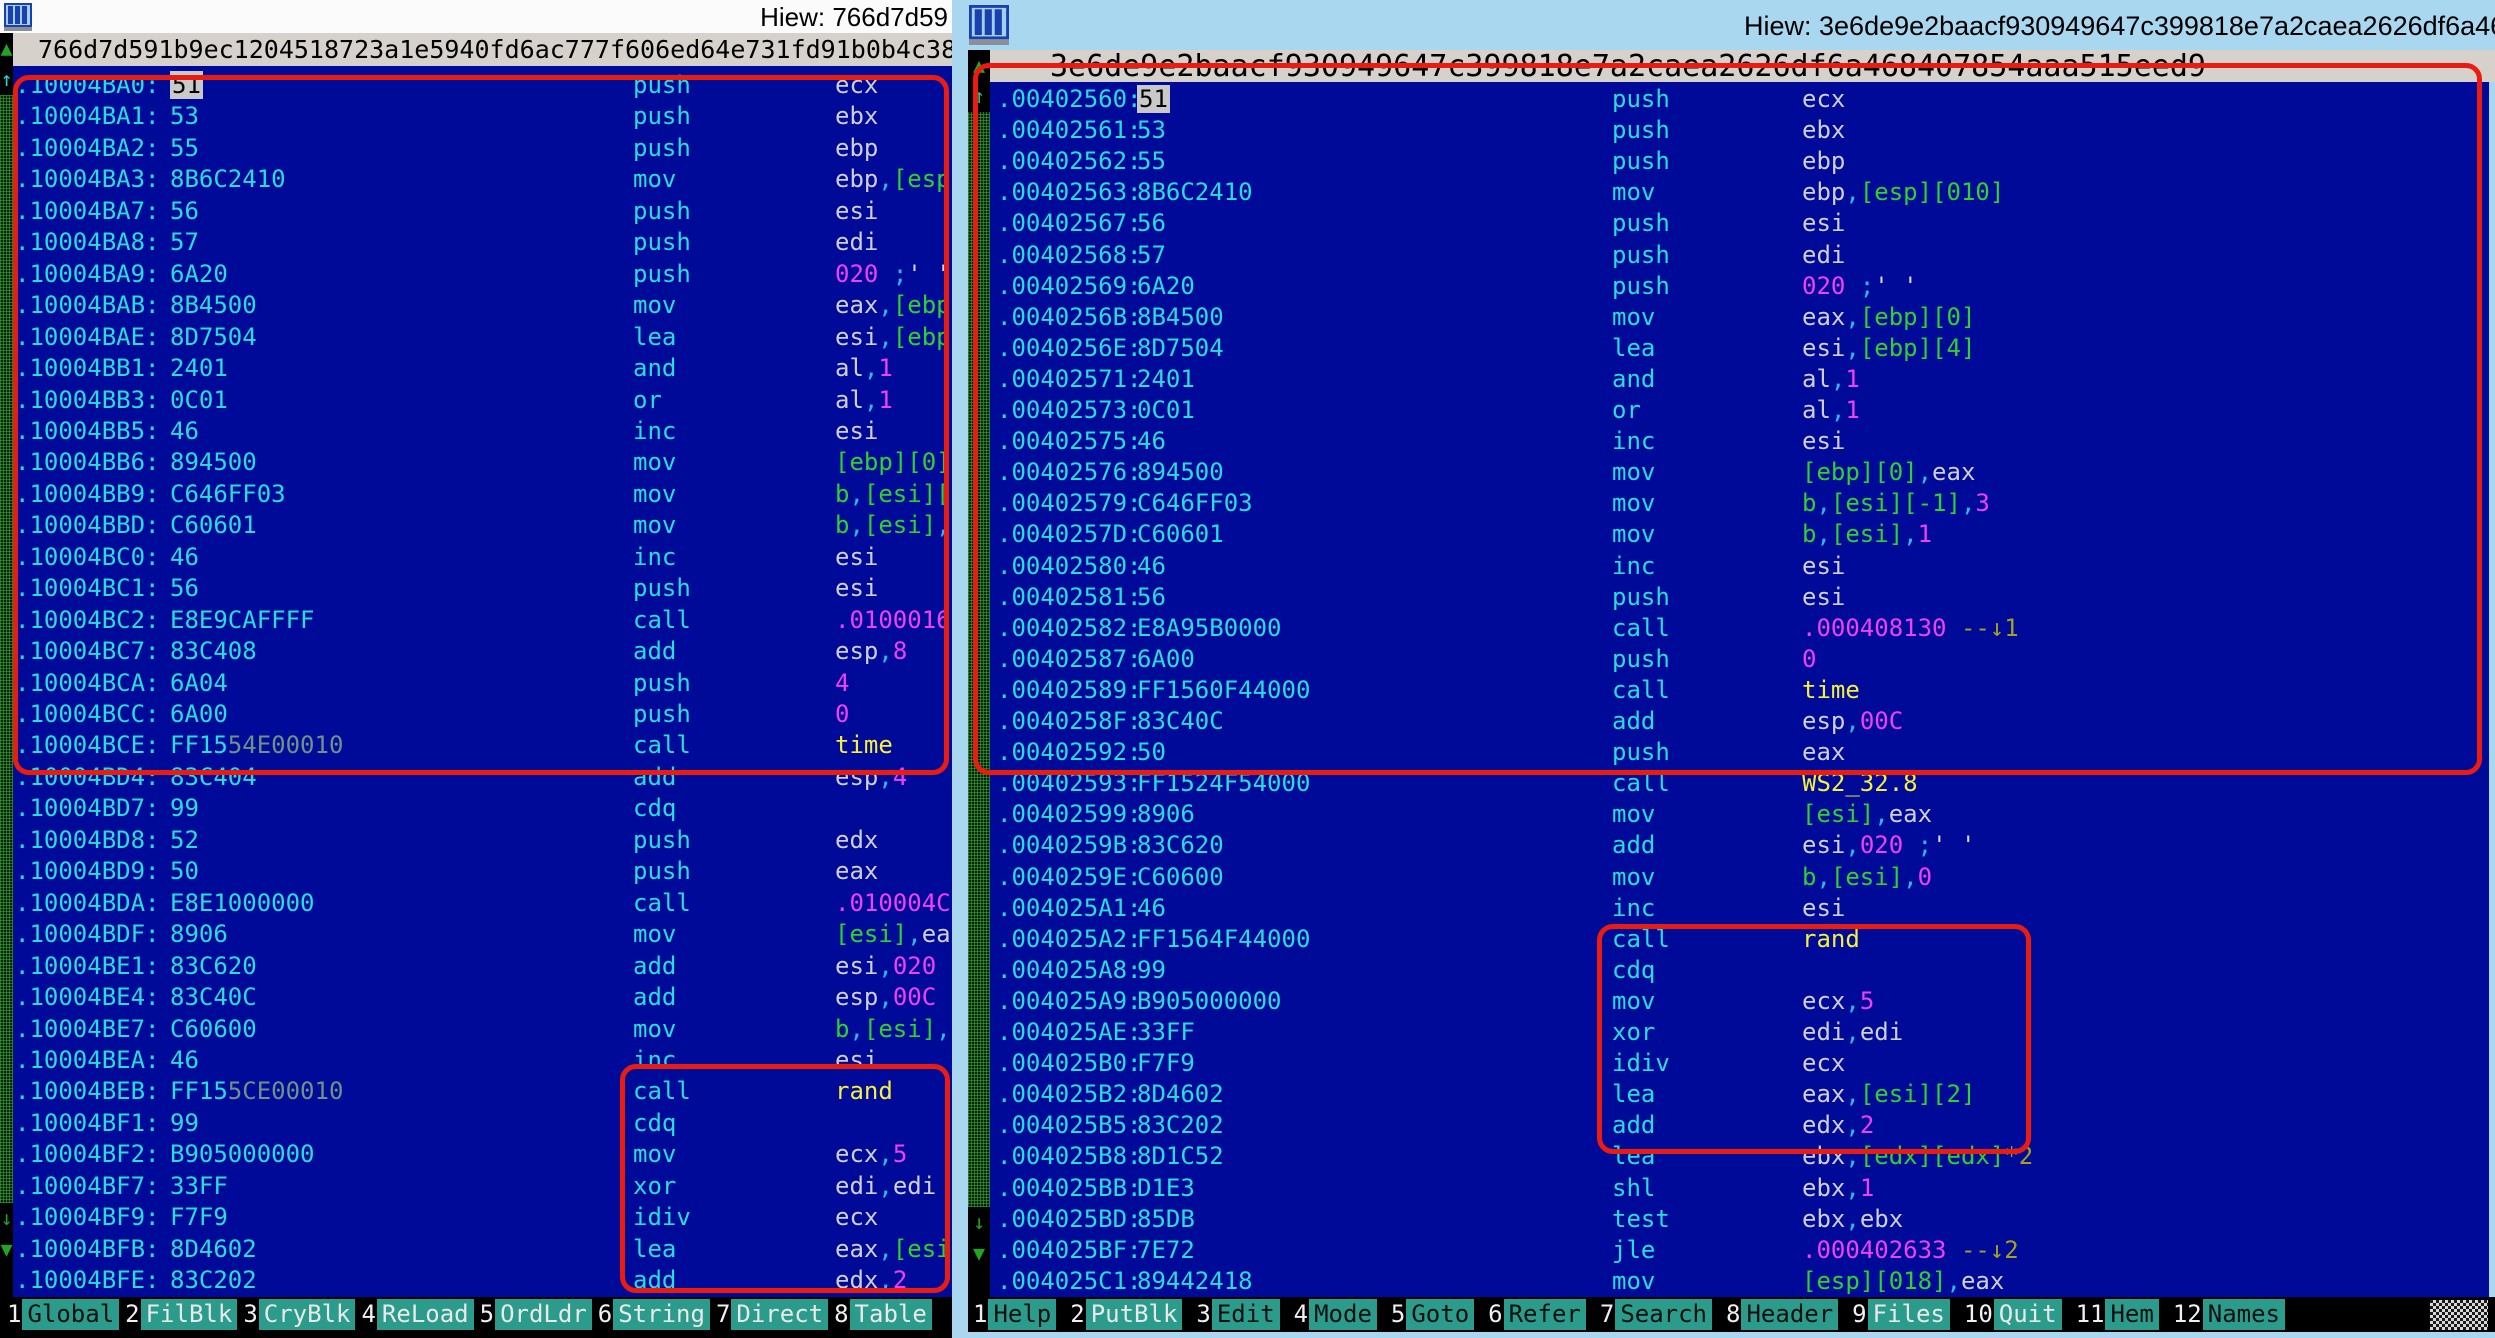 Image resolution: width=2495 pixels, height=1338 pixels. Describe the element at coordinates (482, 1249) in the screenshot. I see `disasm-row: .10004BFB: 8D4602 lea eax,[esi][2]` at that location.